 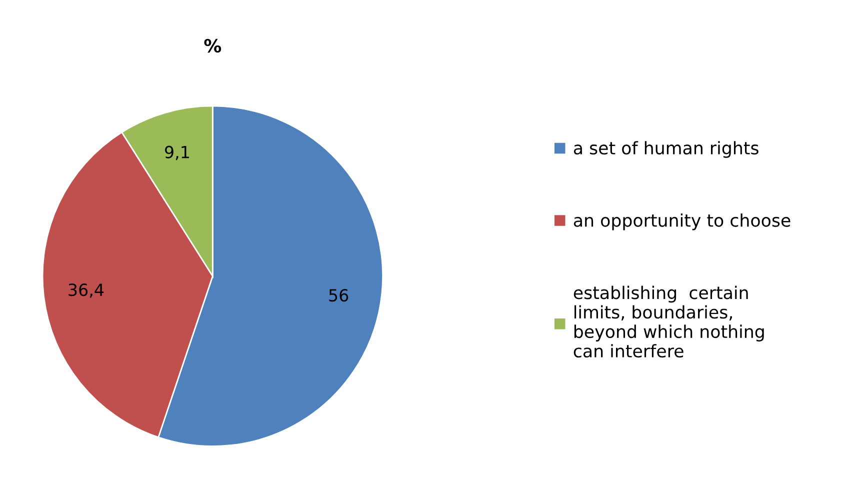 I want to click on data-label: 9,1, so click(x=176, y=153).